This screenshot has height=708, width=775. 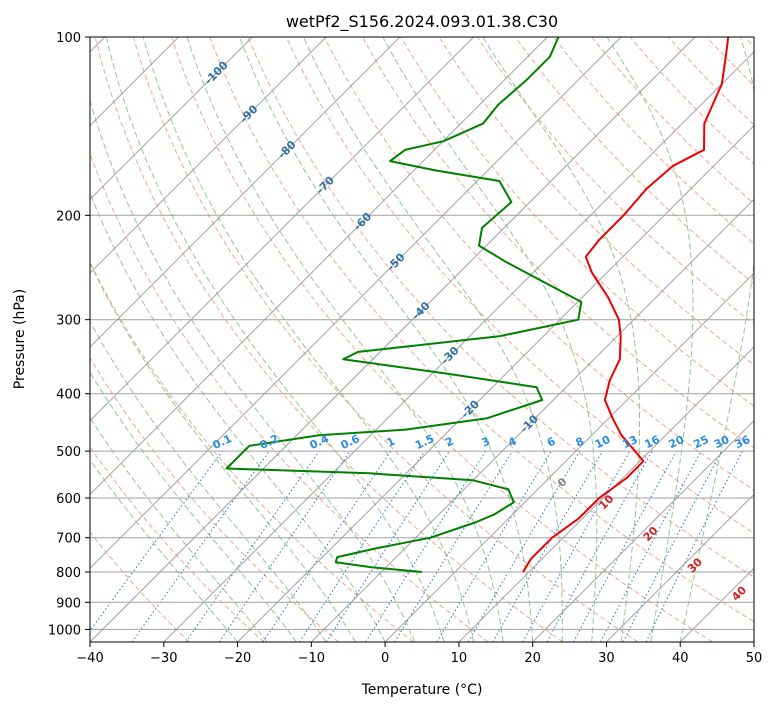 What do you see at coordinates (603, 442) in the screenshot?
I see `mixing-ratio-label: 10` at bounding box center [603, 442].